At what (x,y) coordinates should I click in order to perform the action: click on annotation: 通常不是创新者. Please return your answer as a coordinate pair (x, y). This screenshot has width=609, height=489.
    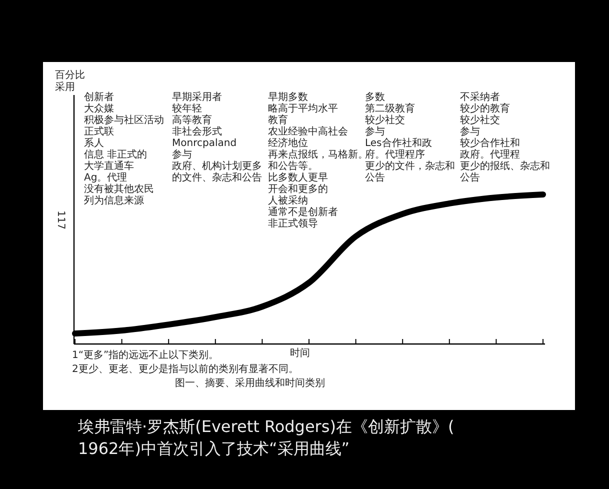
    Looking at the image, I should click on (303, 212).